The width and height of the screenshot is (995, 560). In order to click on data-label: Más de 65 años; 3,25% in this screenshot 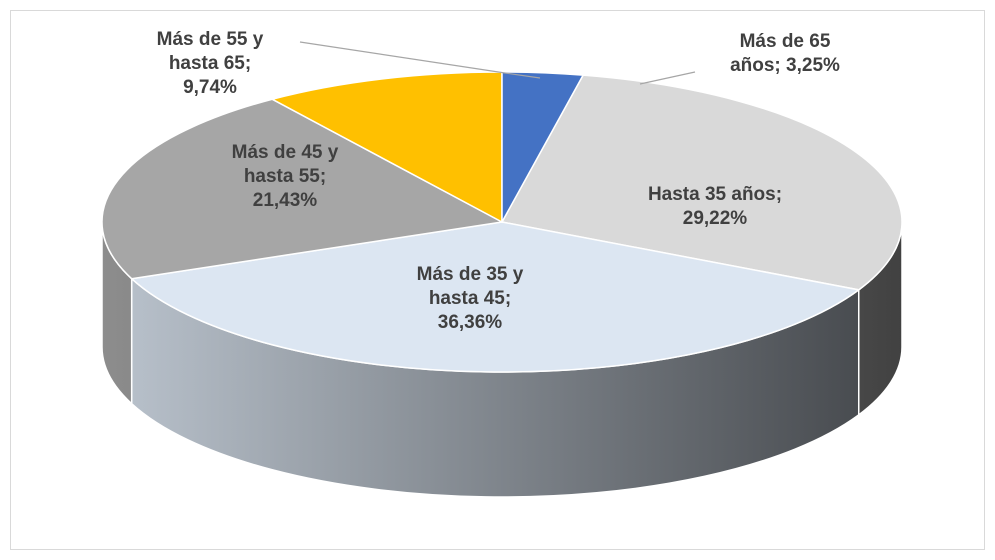, I will do `click(785, 53)`.